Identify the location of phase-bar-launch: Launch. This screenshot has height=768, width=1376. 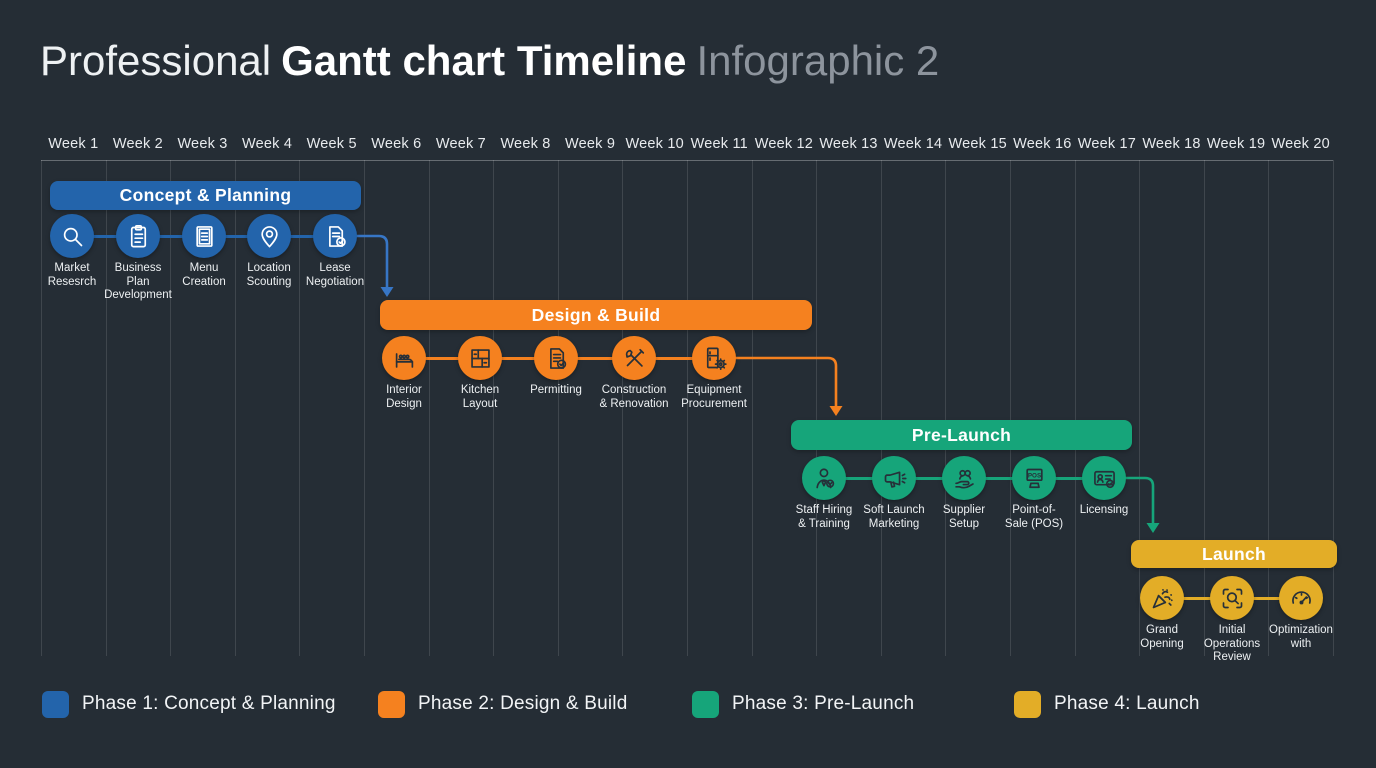
(1234, 554).